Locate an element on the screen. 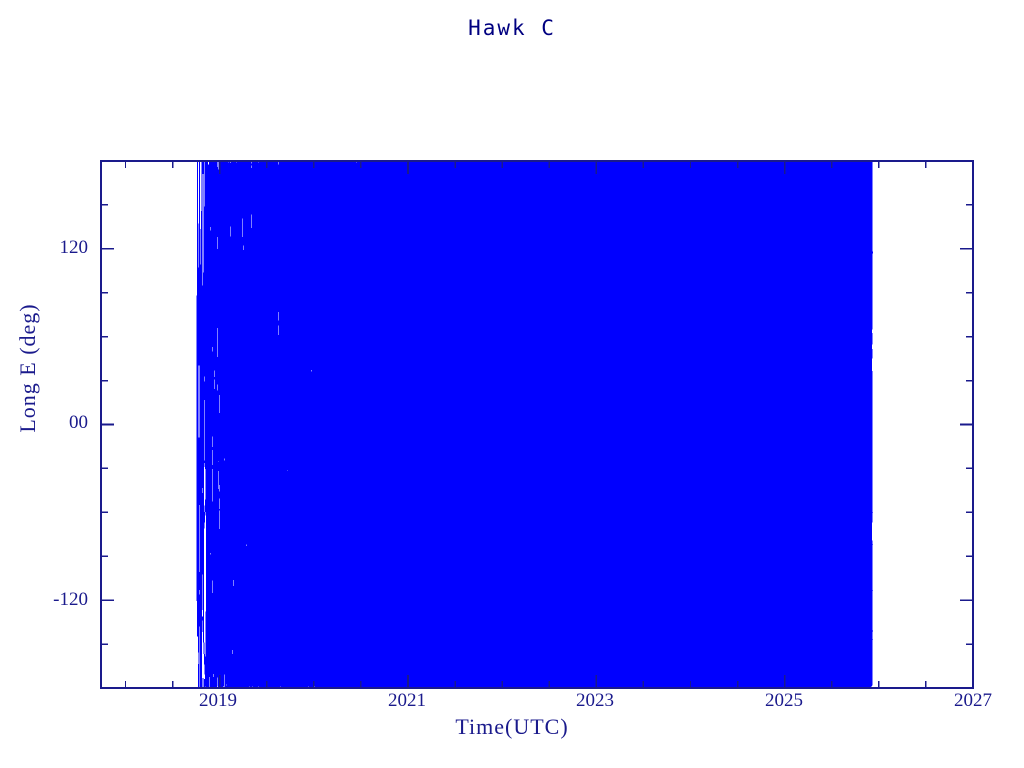  x-axis-title: Time(UTC) is located at coordinates (512, 727).